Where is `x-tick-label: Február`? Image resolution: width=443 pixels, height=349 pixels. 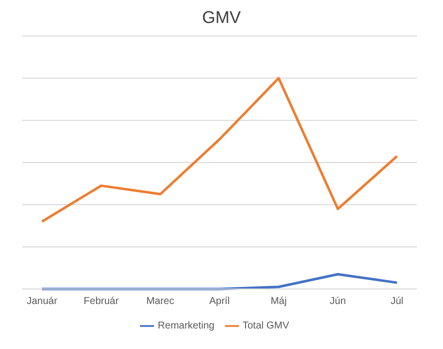
x-tick-label: Február is located at coordinates (102, 302).